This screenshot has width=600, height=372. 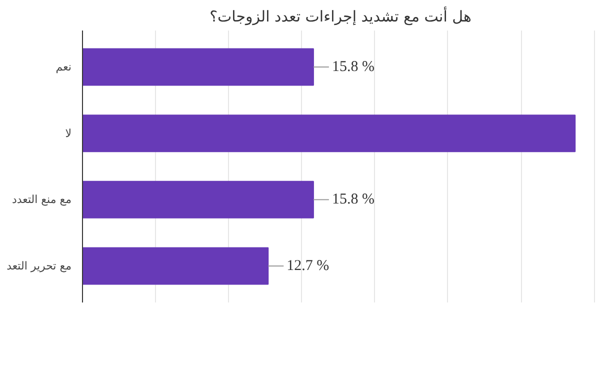 What do you see at coordinates (68, 133) in the screenshot?
I see `y-tick-label: لا` at bounding box center [68, 133].